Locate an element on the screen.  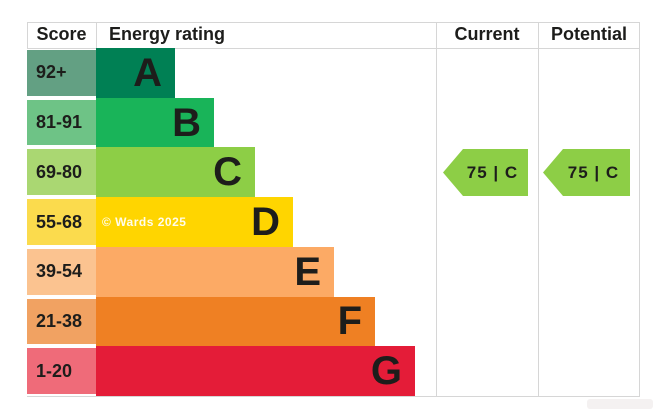
score-range-label: 39-54 is located at coordinates (59, 271).